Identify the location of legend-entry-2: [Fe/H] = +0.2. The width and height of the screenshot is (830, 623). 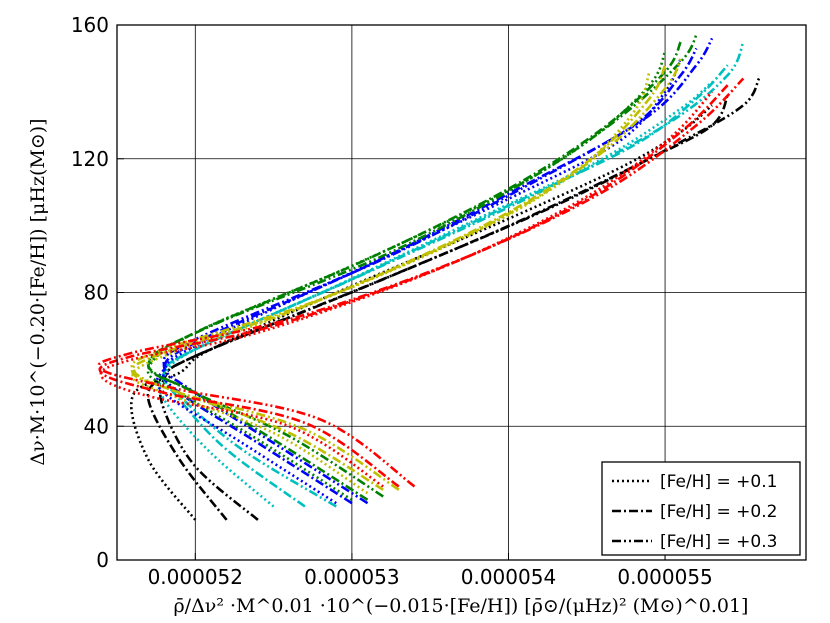
(694, 512).